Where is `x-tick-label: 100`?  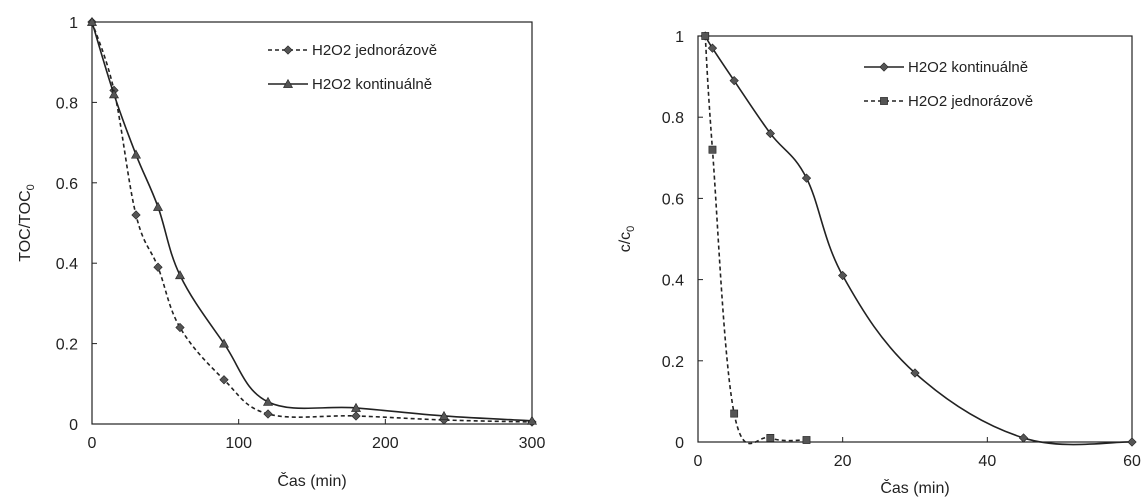
x-tick-label: 100 is located at coordinates (238, 443).